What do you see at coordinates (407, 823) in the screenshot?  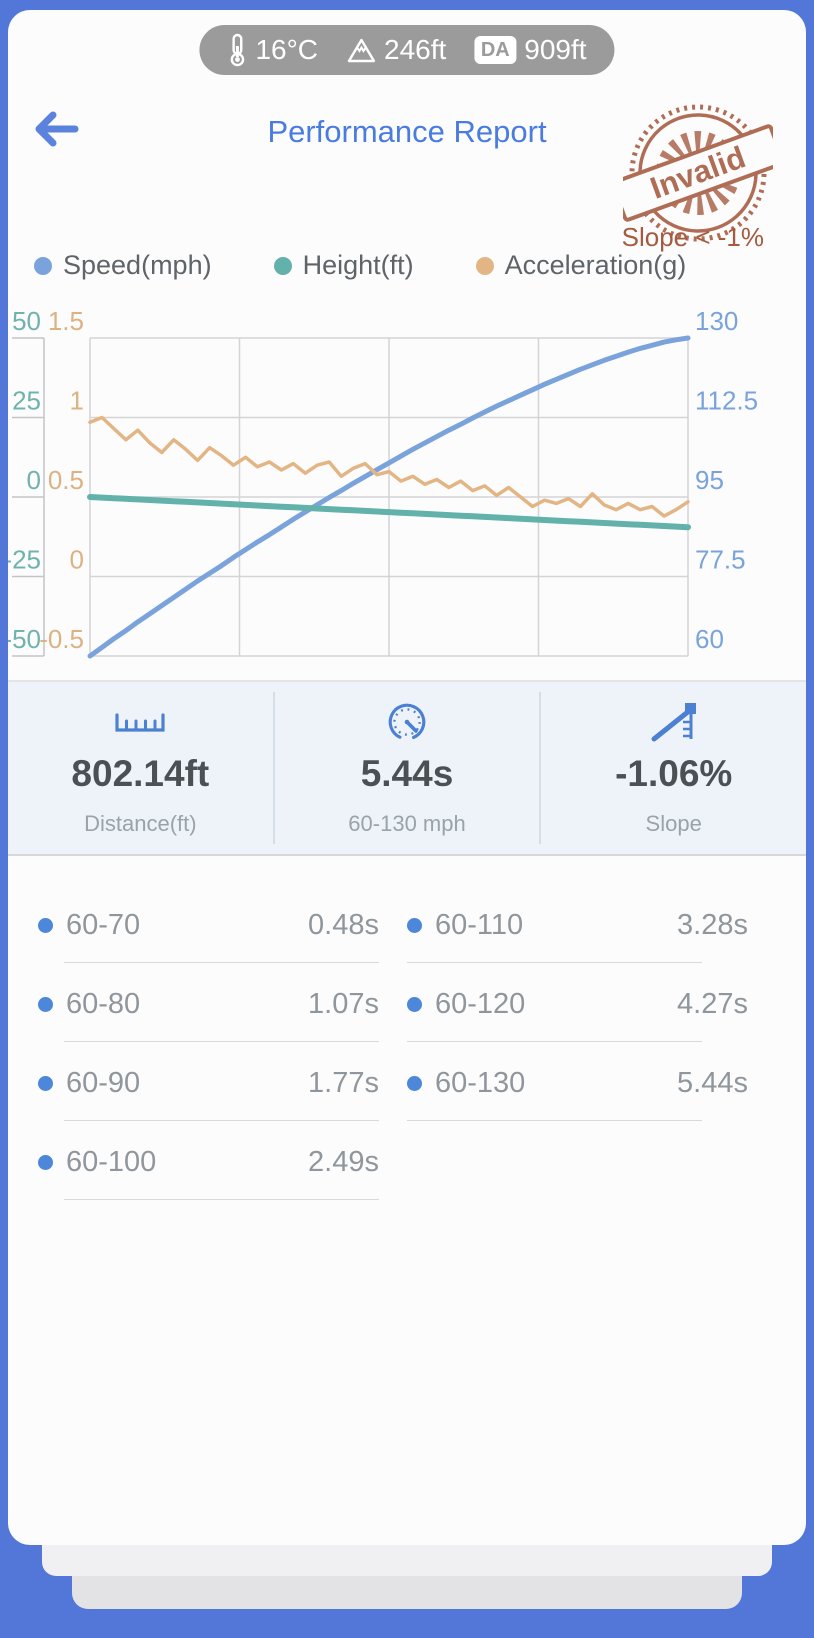 I see `sprint-time-caption: 60-130 mph` at bounding box center [407, 823].